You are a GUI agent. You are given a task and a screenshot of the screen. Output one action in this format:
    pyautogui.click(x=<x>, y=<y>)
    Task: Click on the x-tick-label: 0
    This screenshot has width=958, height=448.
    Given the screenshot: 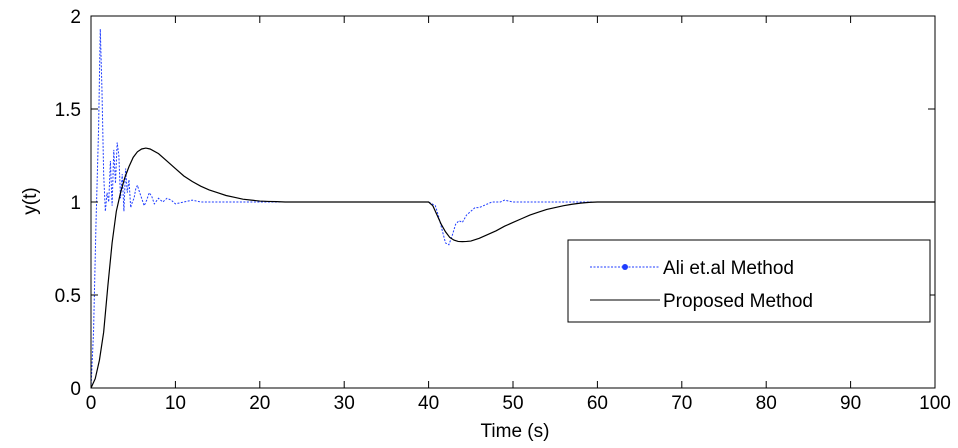 What is the action you would take?
    pyautogui.click(x=91, y=403)
    